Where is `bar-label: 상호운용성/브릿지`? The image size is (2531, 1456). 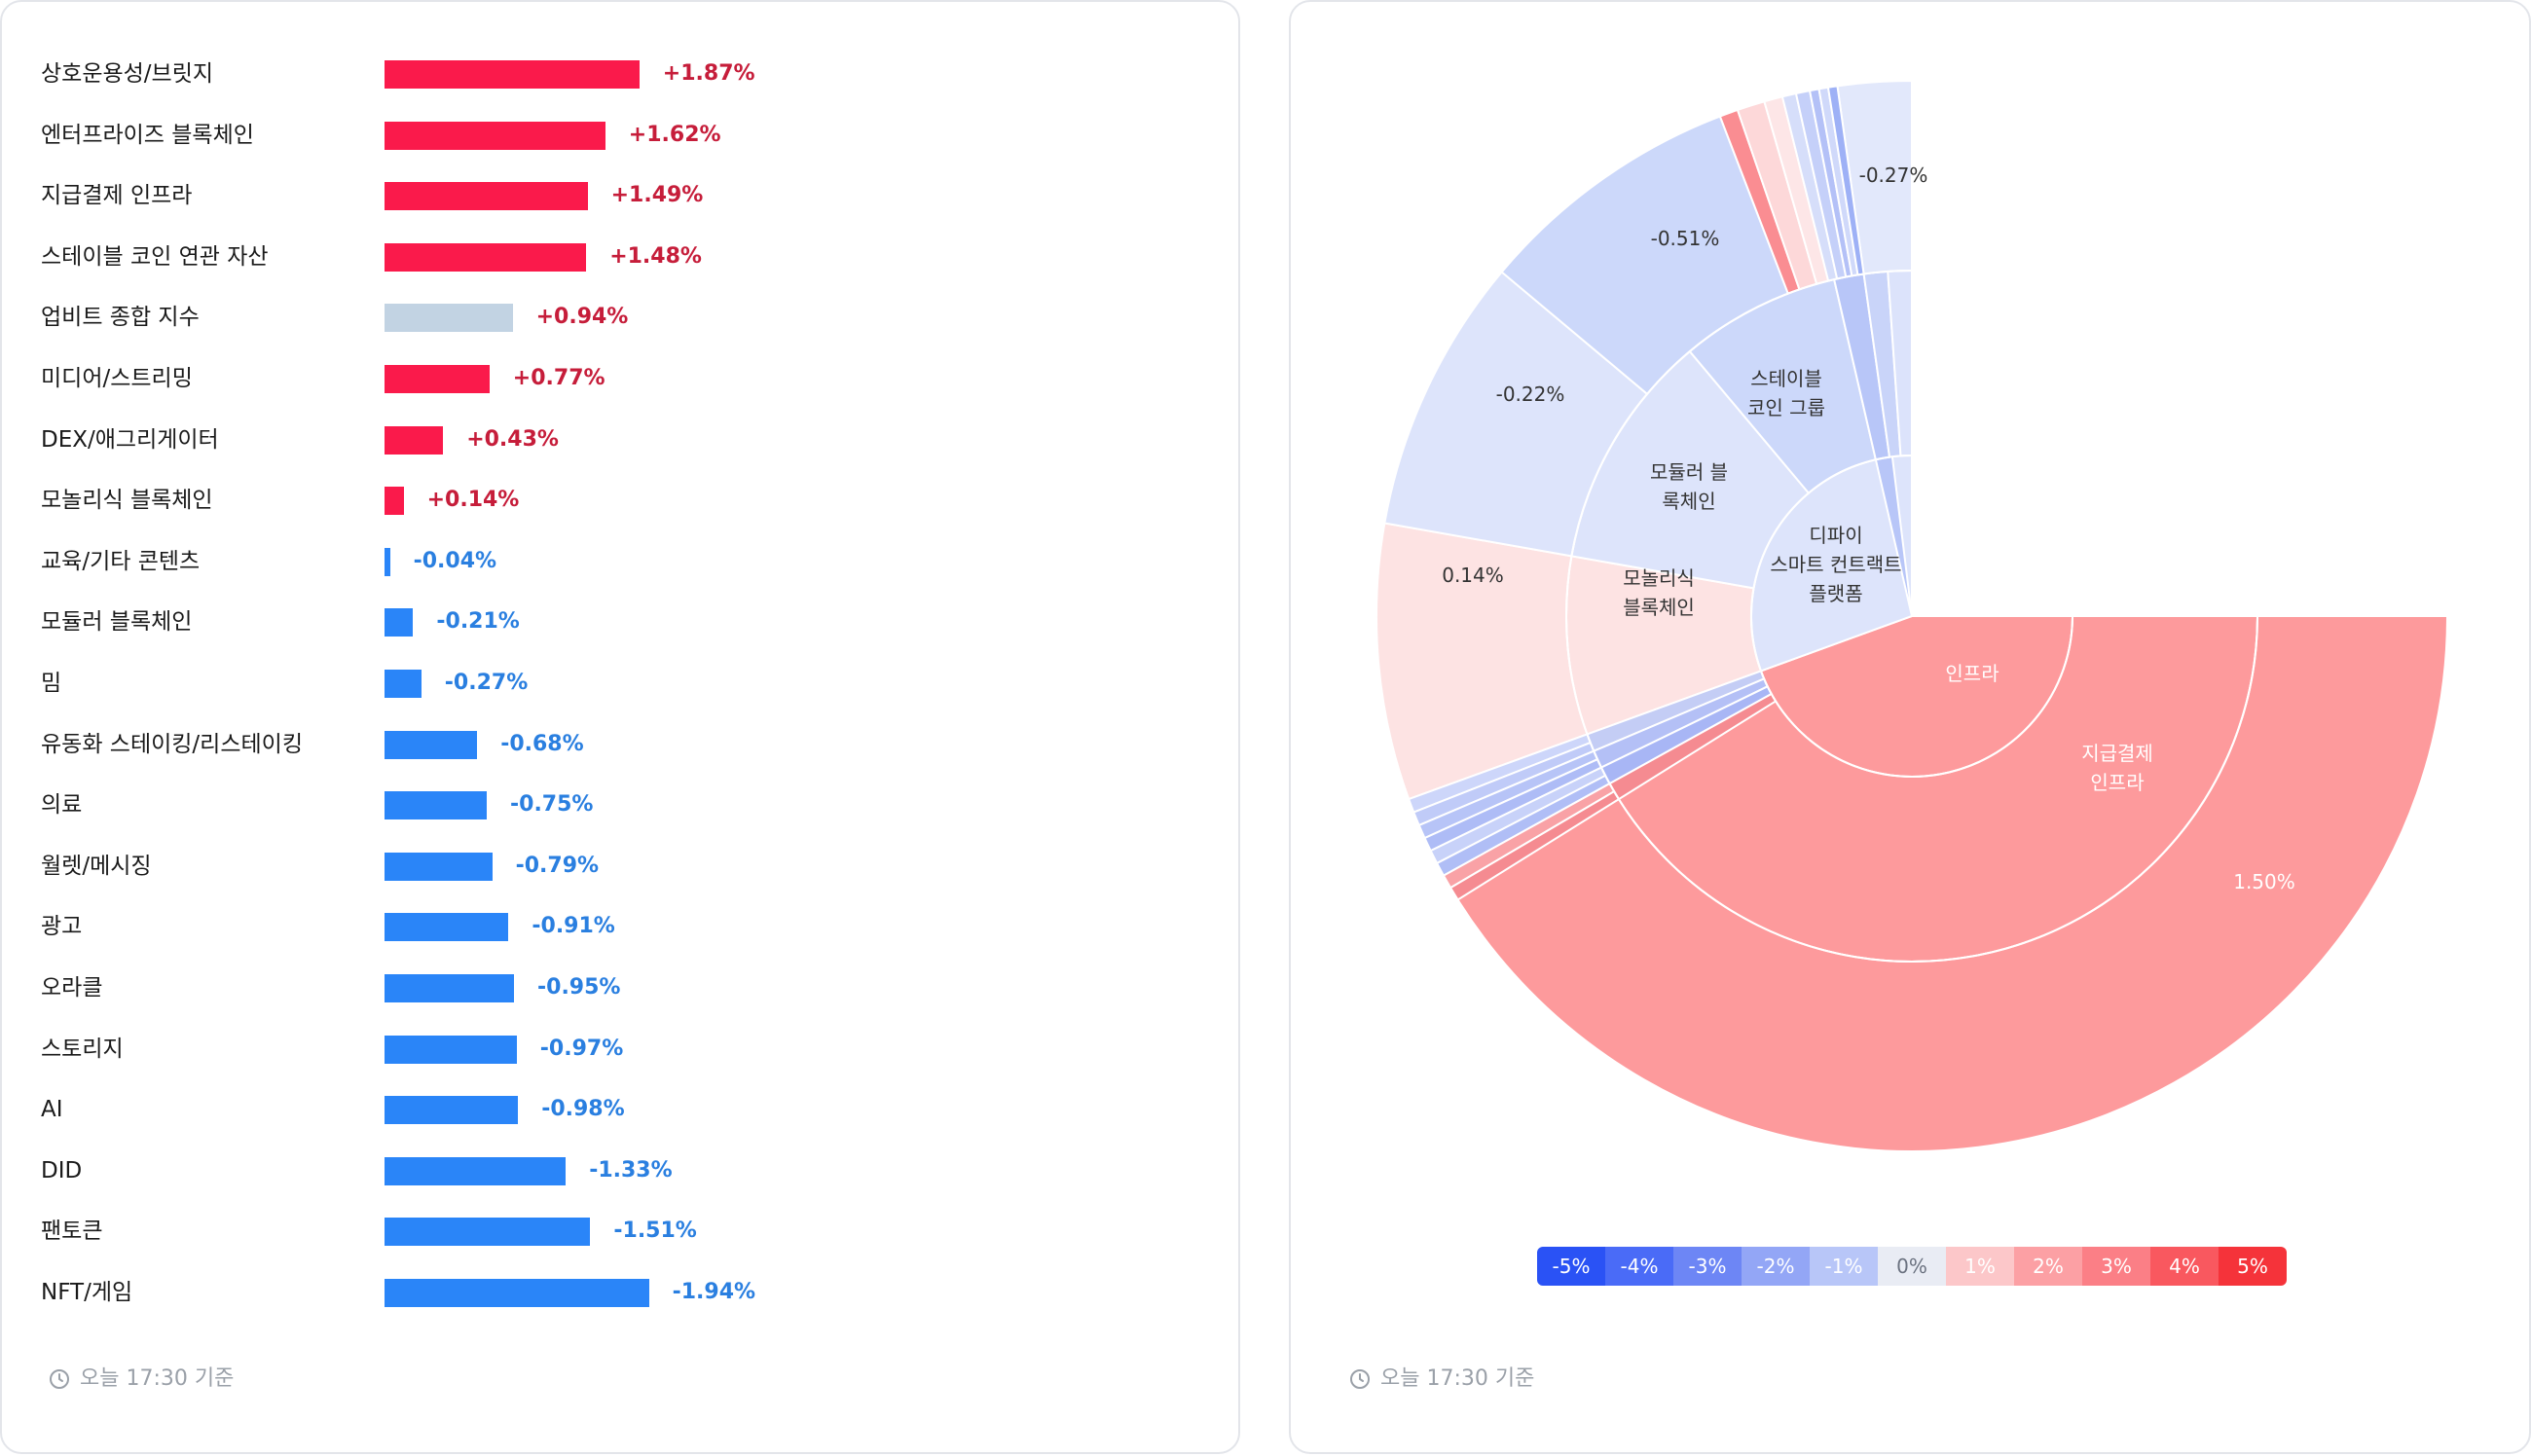
bar-label: 상호운용성/브릿지 is located at coordinates (128, 74).